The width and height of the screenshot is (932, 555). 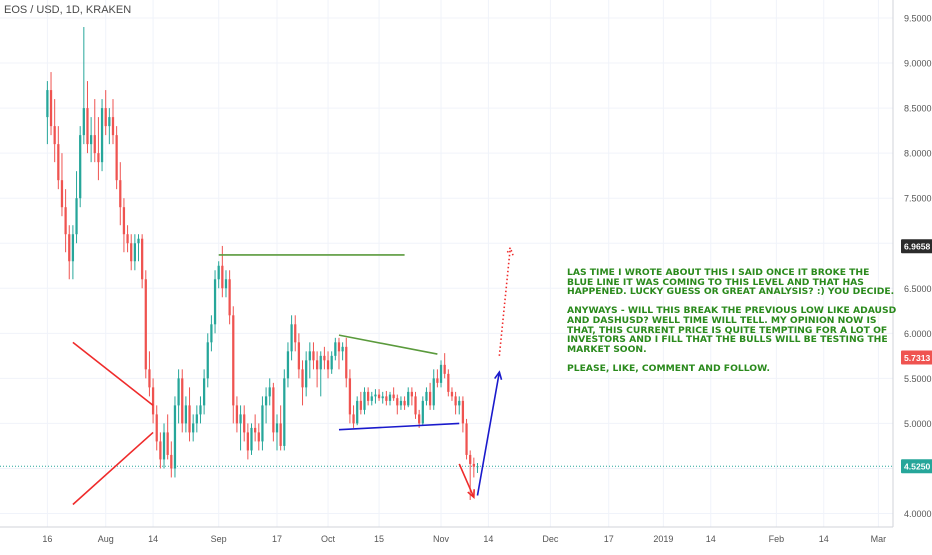 I want to click on price-label-text: 6.9658, so click(x=917, y=247).